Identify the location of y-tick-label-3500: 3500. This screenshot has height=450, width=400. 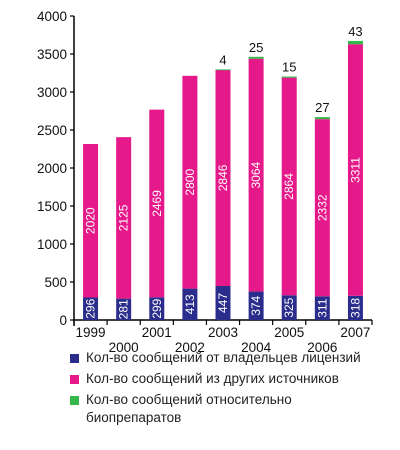
(52, 54).